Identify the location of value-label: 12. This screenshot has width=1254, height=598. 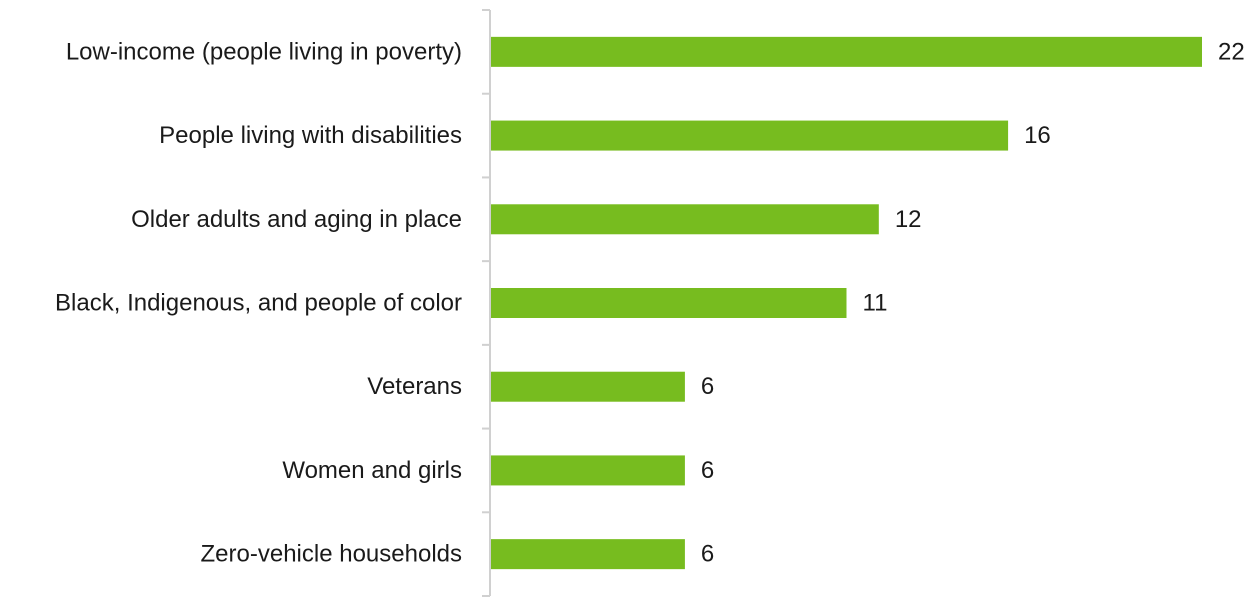
(908, 219).